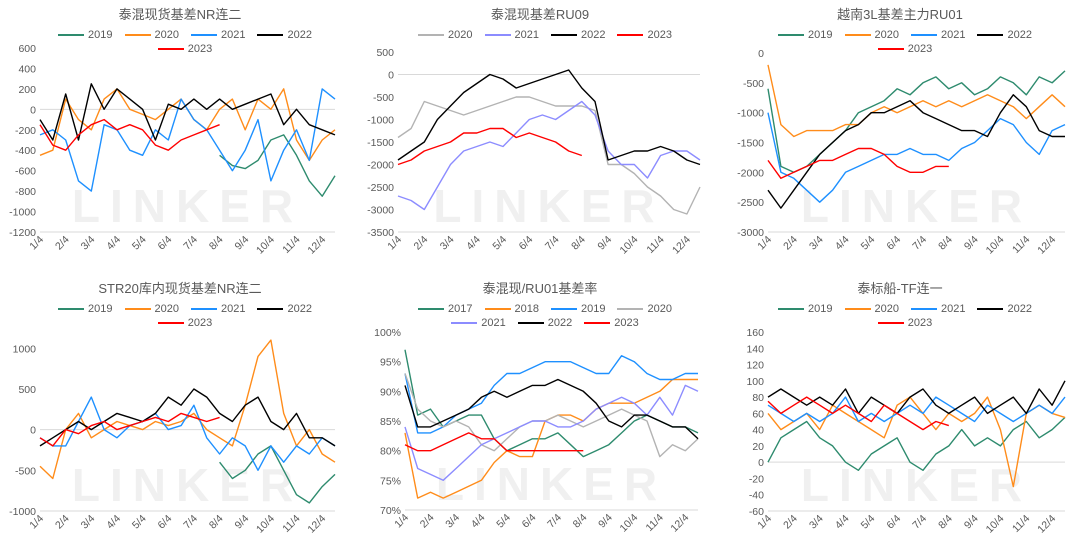  What do you see at coordinates (390, 481) in the screenshot?
I see `y-tick-label: 75%` at bounding box center [390, 481].